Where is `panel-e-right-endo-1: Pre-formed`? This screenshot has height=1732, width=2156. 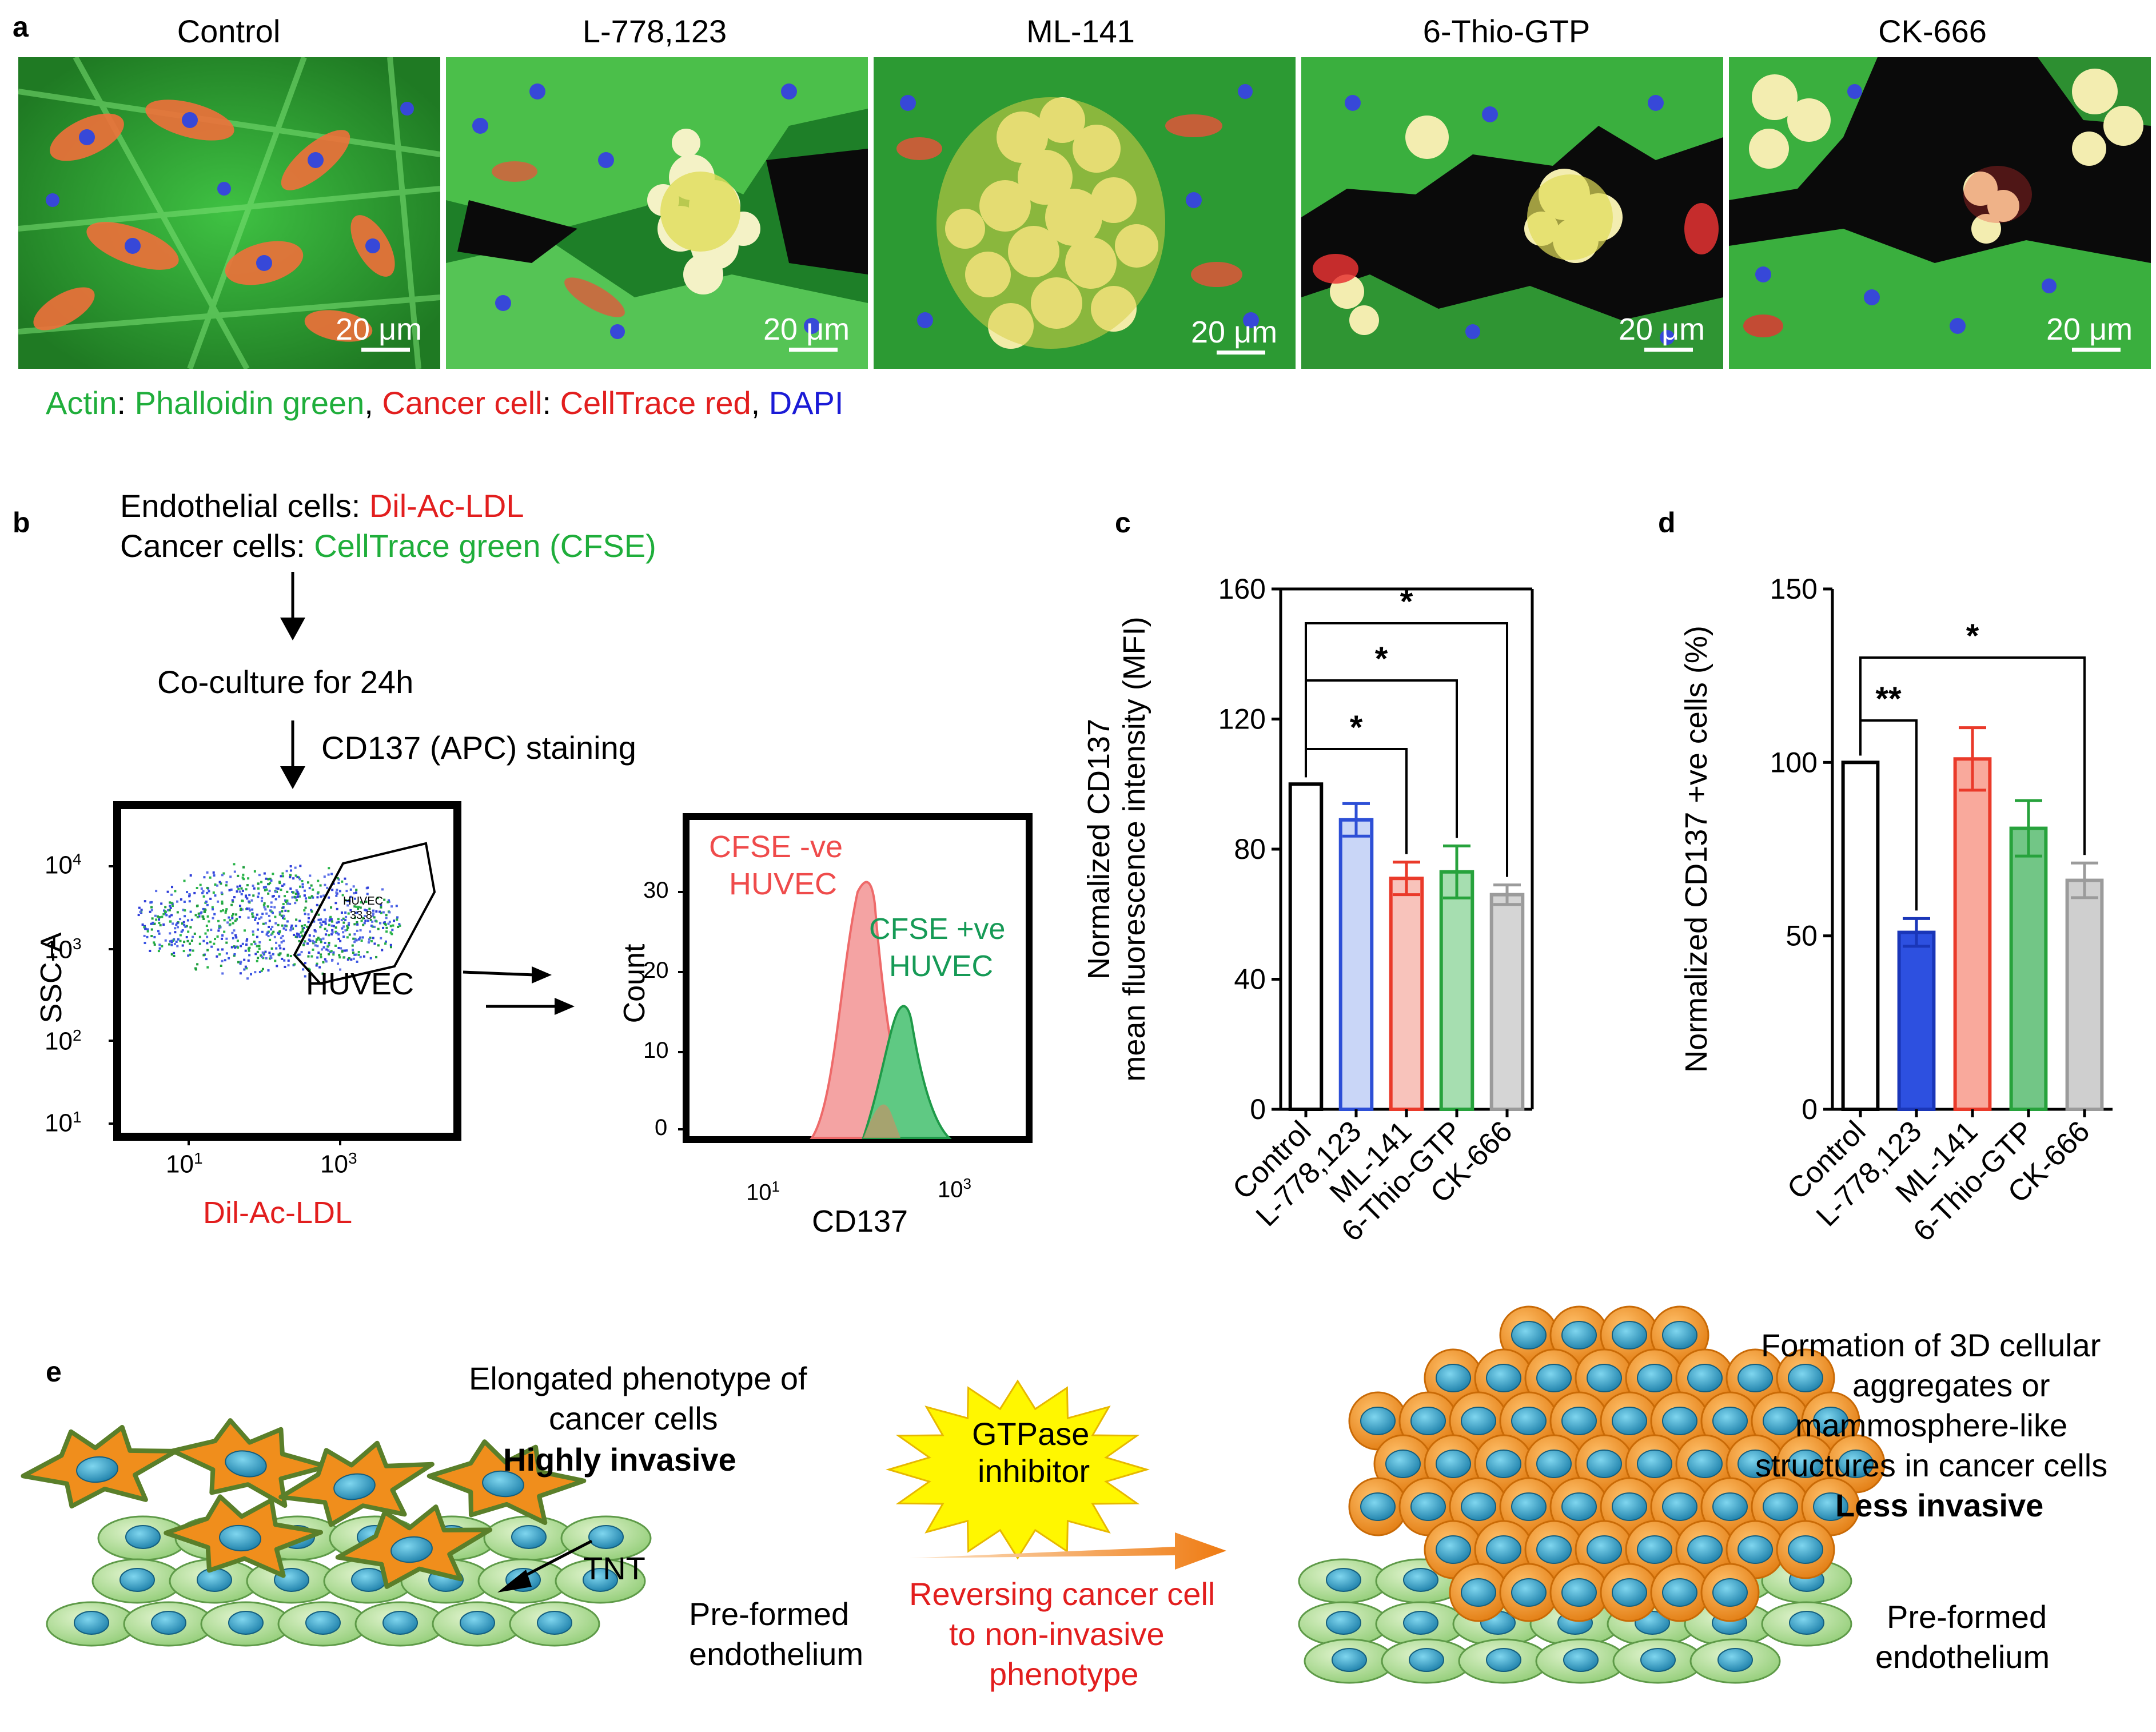
panel-e-right-endo-1: Pre-formed is located at coordinates (1967, 1617).